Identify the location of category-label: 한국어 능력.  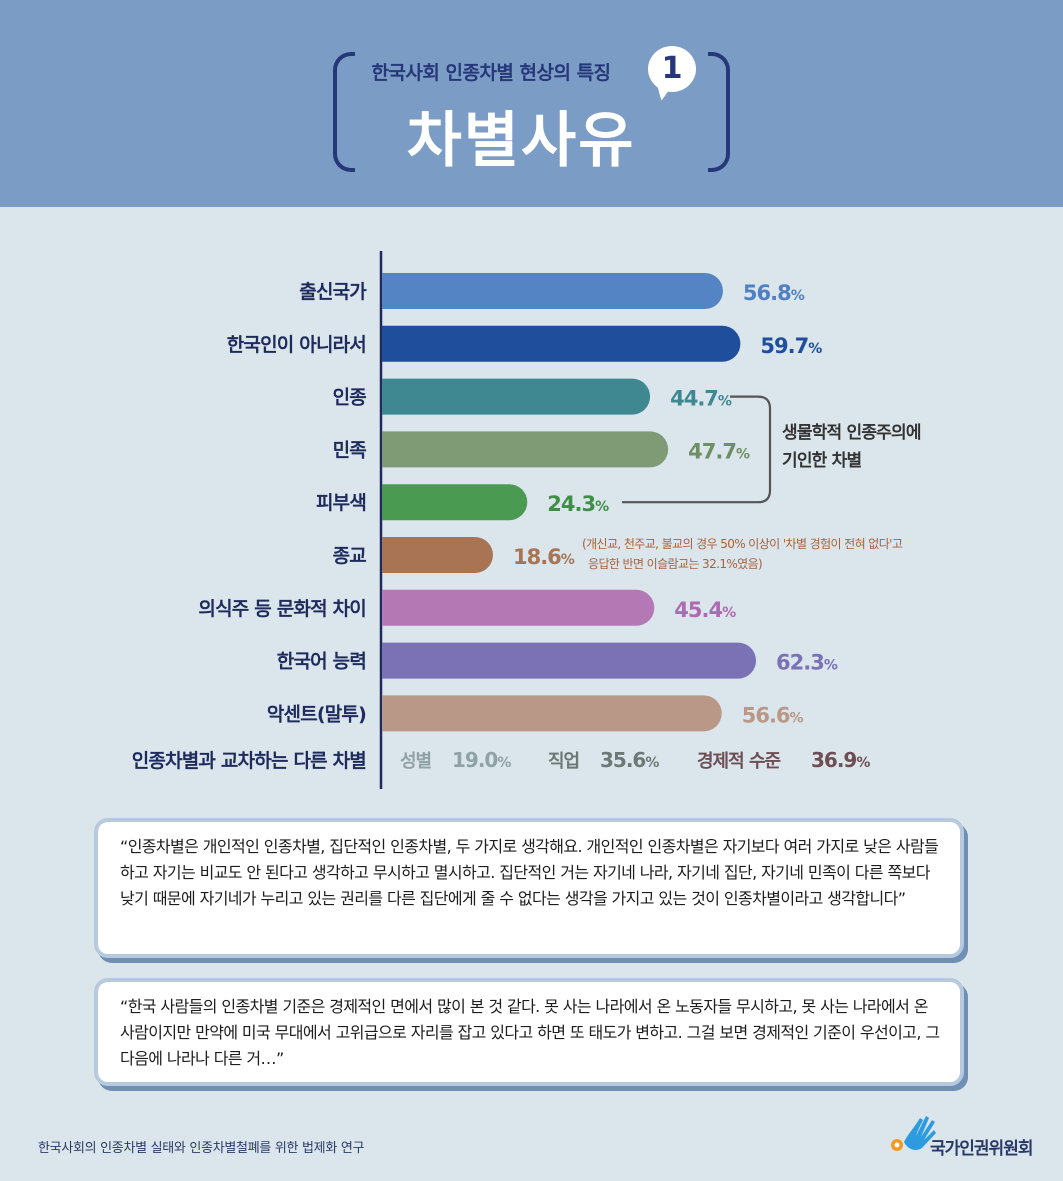
(321, 662).